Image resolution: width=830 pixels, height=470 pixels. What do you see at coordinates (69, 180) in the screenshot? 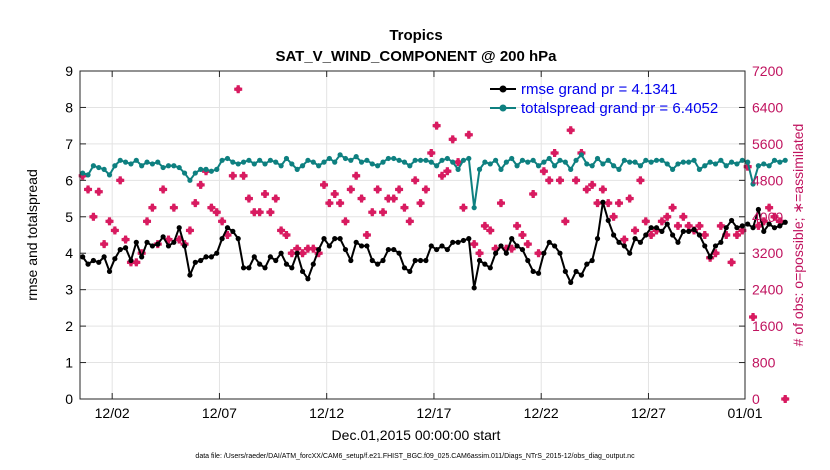
I see `y-tick-label: 6` at bounding box center [69, 180].